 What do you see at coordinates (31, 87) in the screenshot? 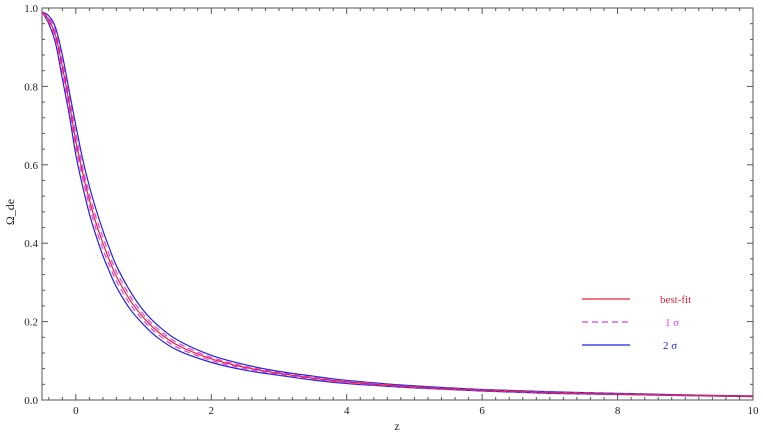
I see `y-tick-label: 0.8` at bounding box center [31, 87].